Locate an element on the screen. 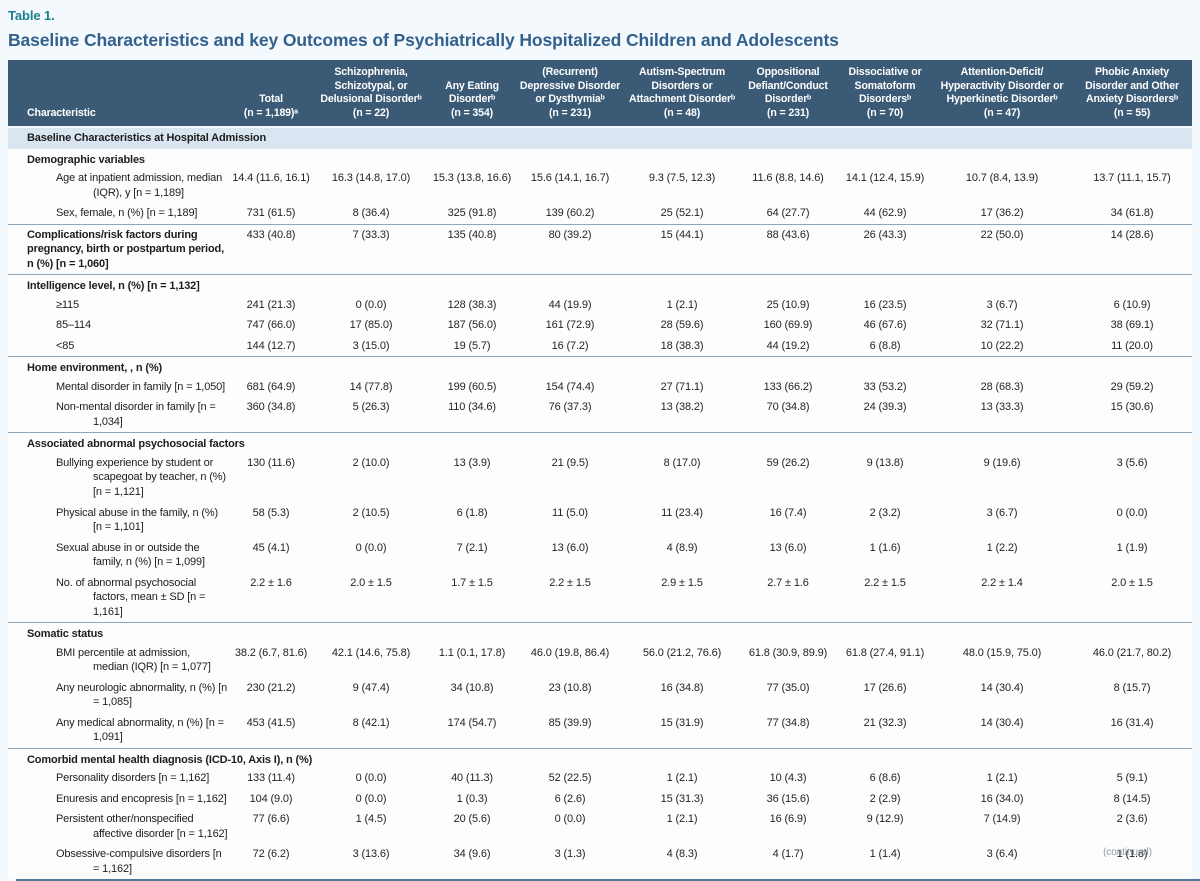 The width and height of the screenshot is (1200, 881). cell-value: 9 (12.9) is located at coordinates (885, 819).